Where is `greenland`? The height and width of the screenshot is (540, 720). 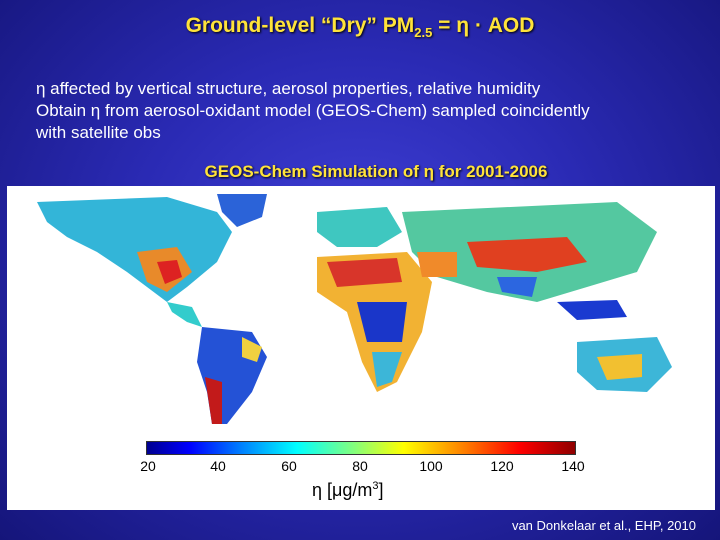
greenland is located at coordinates (242, 210).